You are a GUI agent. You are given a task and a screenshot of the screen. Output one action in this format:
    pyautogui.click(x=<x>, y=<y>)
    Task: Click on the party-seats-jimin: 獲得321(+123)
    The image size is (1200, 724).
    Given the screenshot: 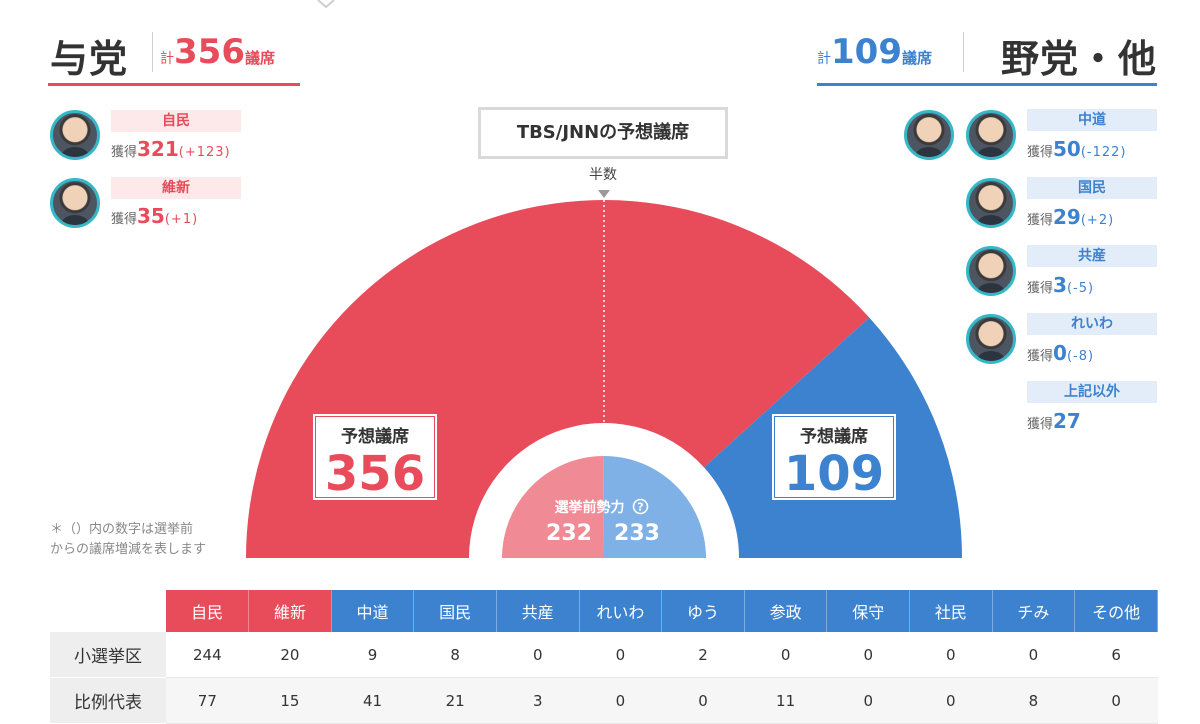 What is the action you would take?
    pyautogui.click(x=171, y=149)
    